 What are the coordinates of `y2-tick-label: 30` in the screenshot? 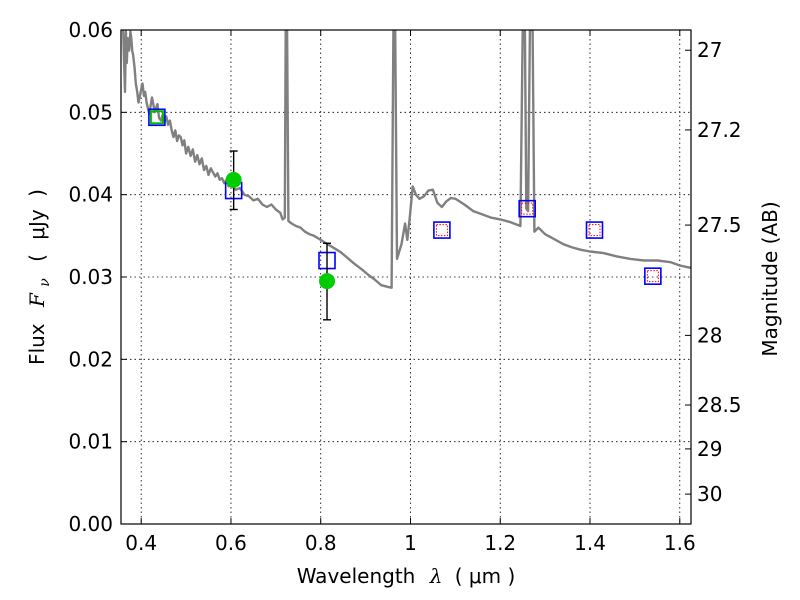 It's located at (709, 494).